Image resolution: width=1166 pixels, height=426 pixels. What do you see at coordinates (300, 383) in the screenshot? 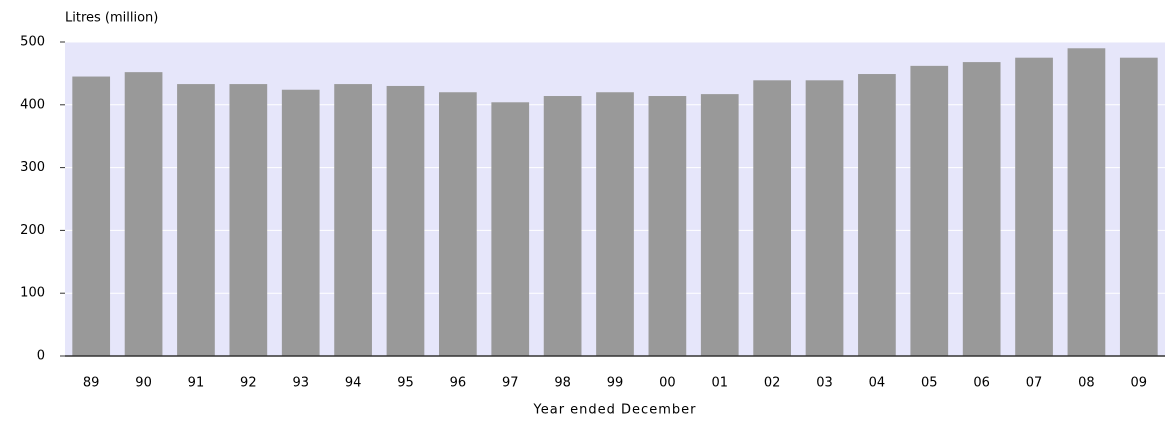
I see `x-tick-label: 93` at bounding box center [300, 383].